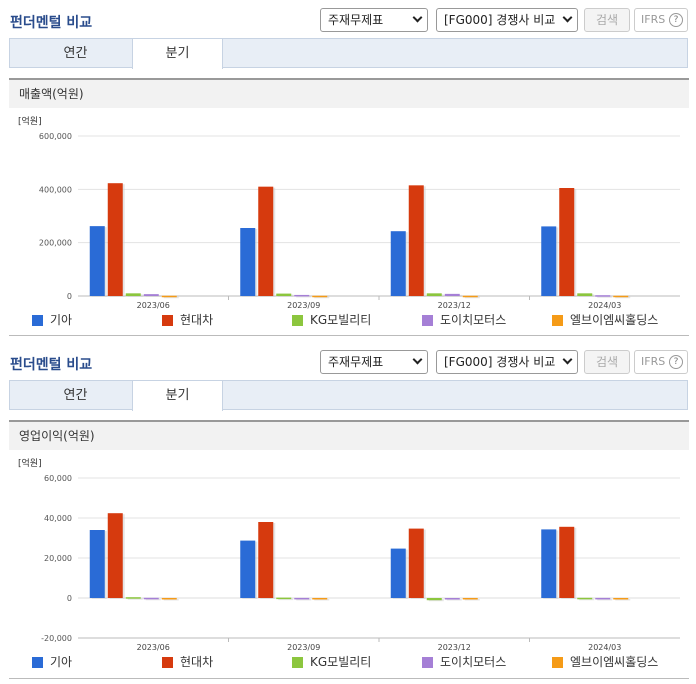  I want to click on statement-type-value: 주재무제표, so click(356, 20).